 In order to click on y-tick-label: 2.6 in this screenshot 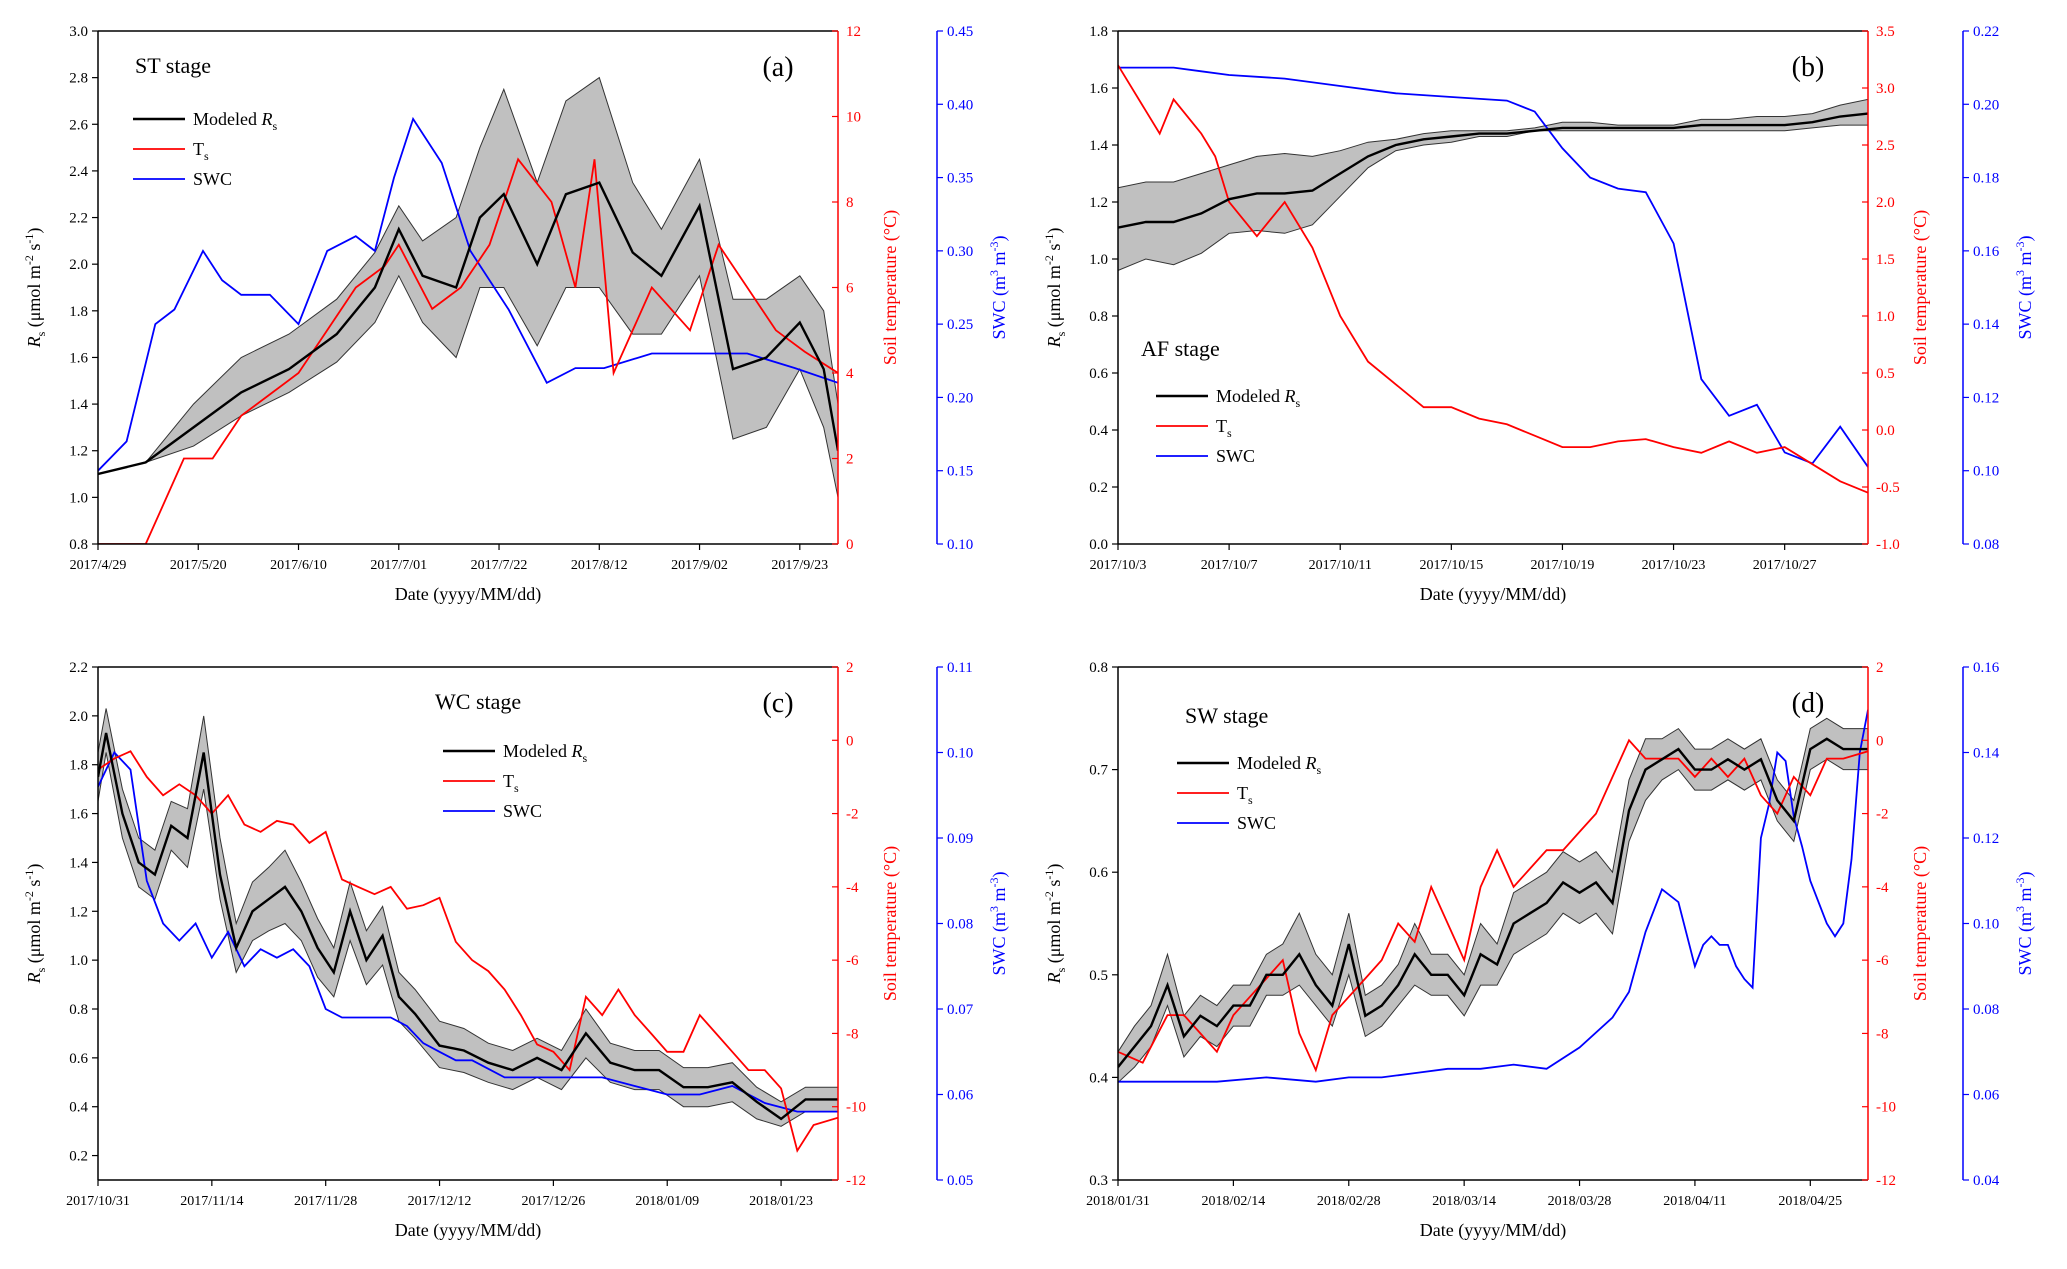, I will do `click(78, 125)`.